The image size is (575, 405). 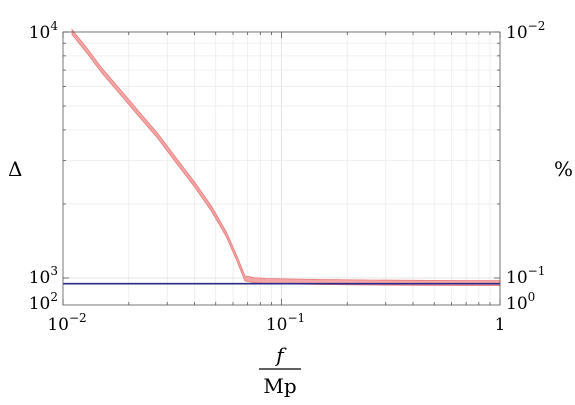 I want to click on x-tick-label: 10⁻¹, so click(x=285, y=323).